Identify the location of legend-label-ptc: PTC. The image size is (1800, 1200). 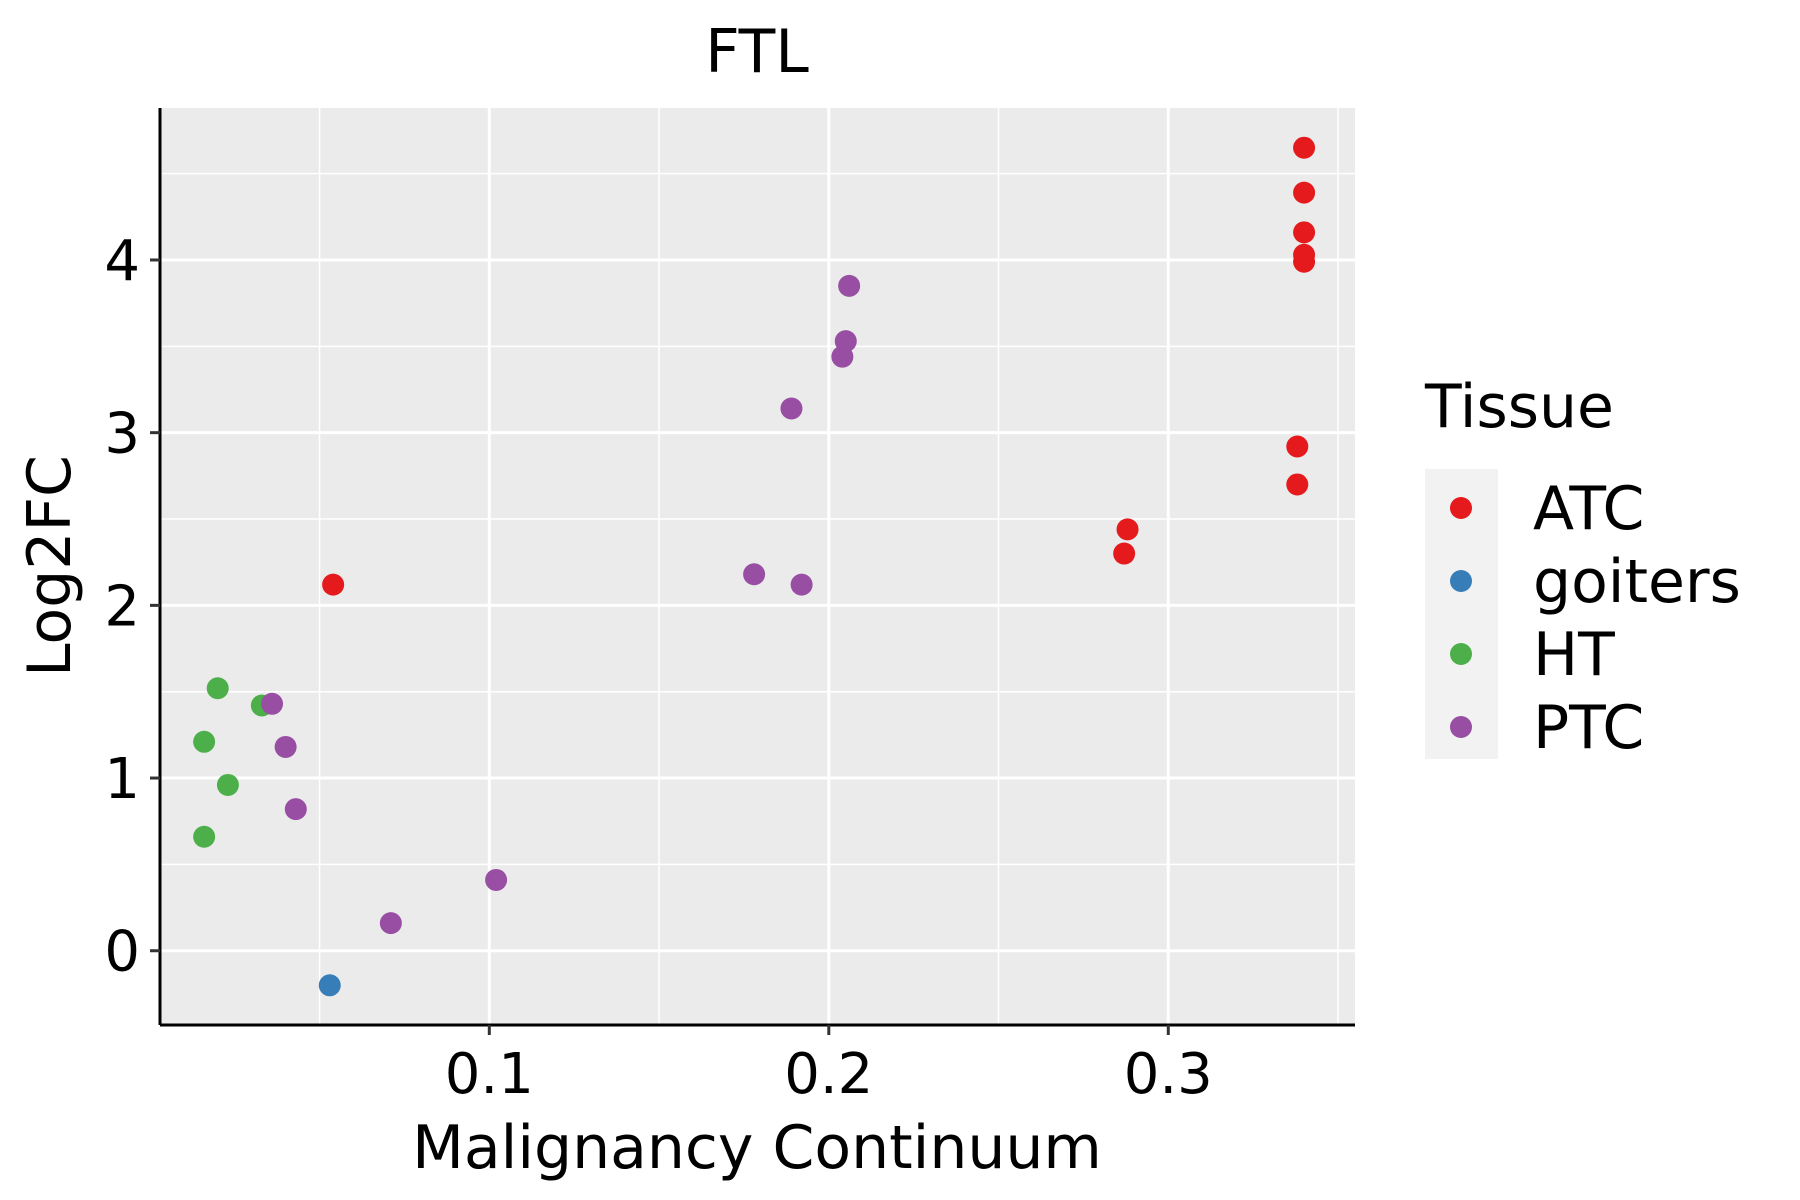
(1588, 728).